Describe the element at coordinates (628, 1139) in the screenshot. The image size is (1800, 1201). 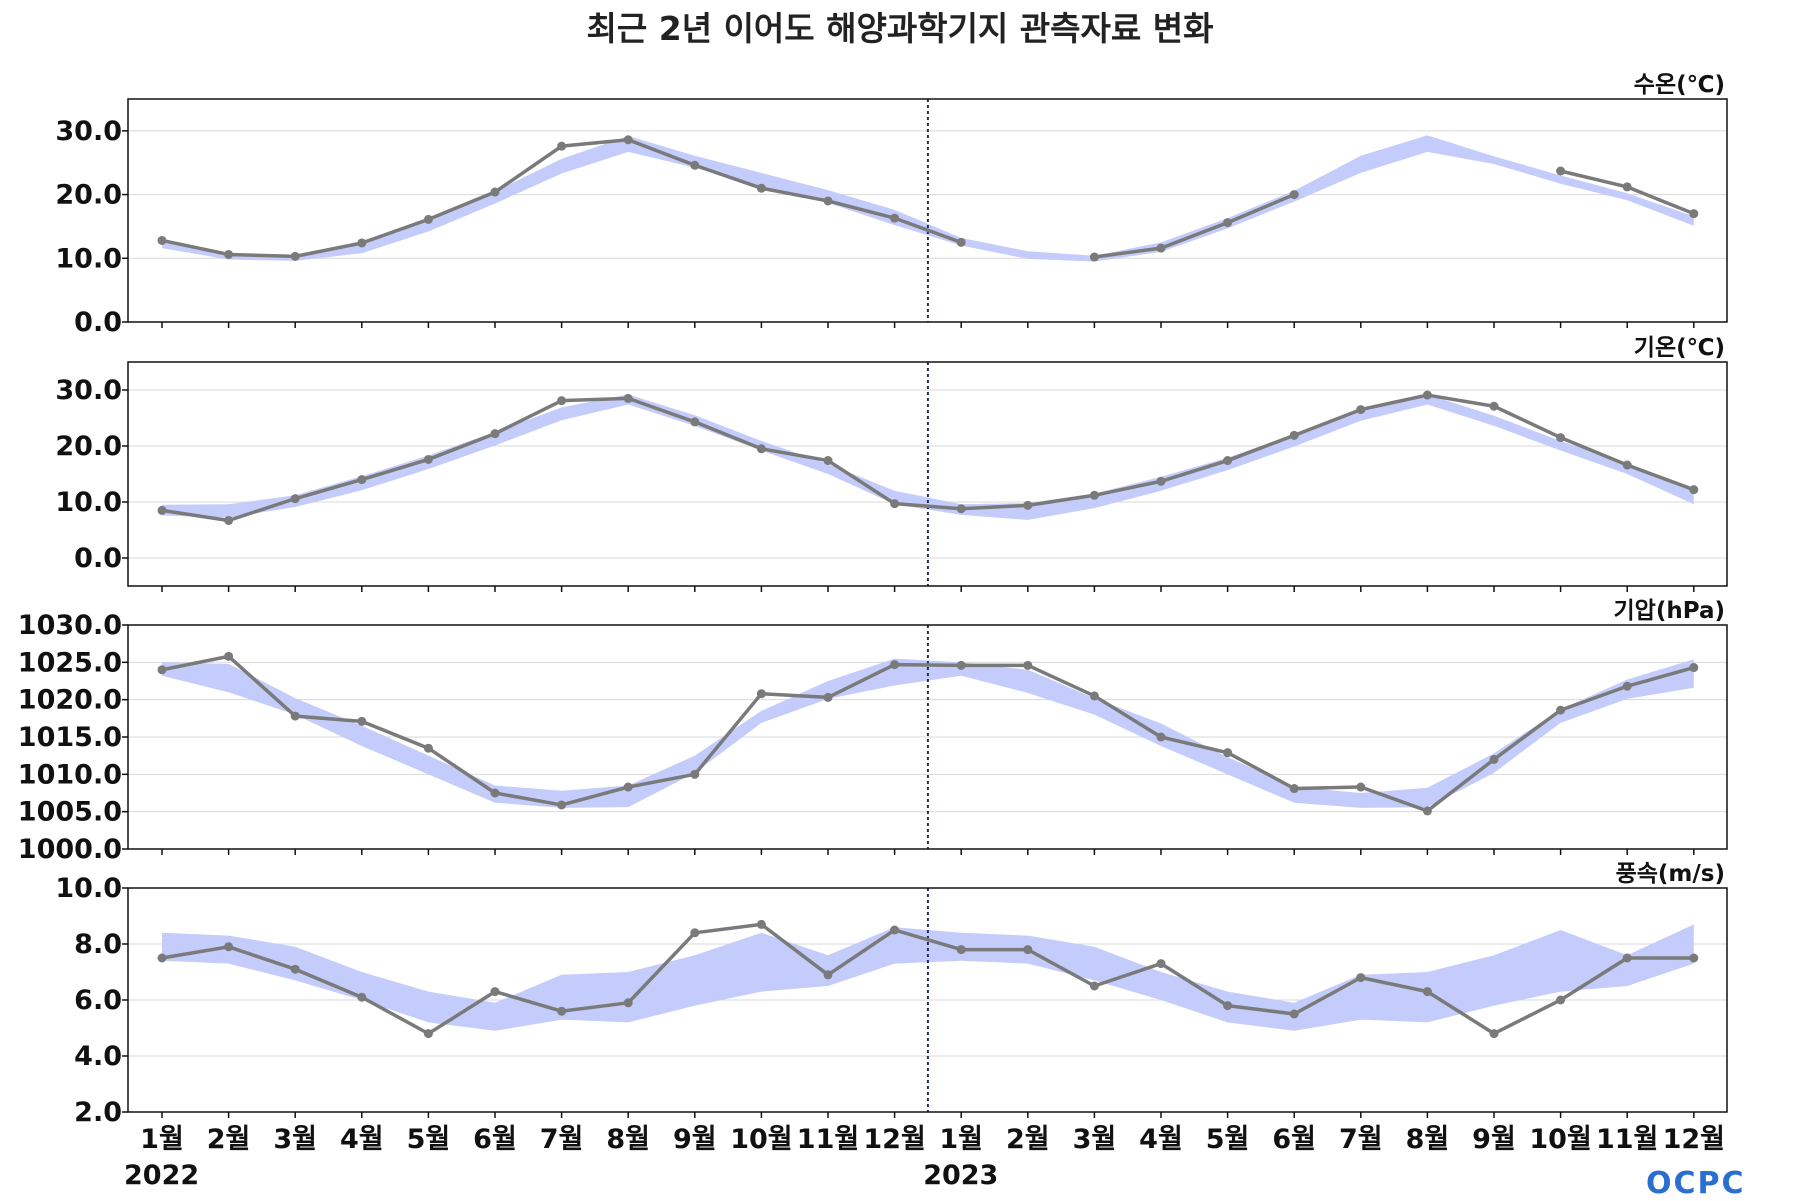
I see `month-label: 8월` at that location.